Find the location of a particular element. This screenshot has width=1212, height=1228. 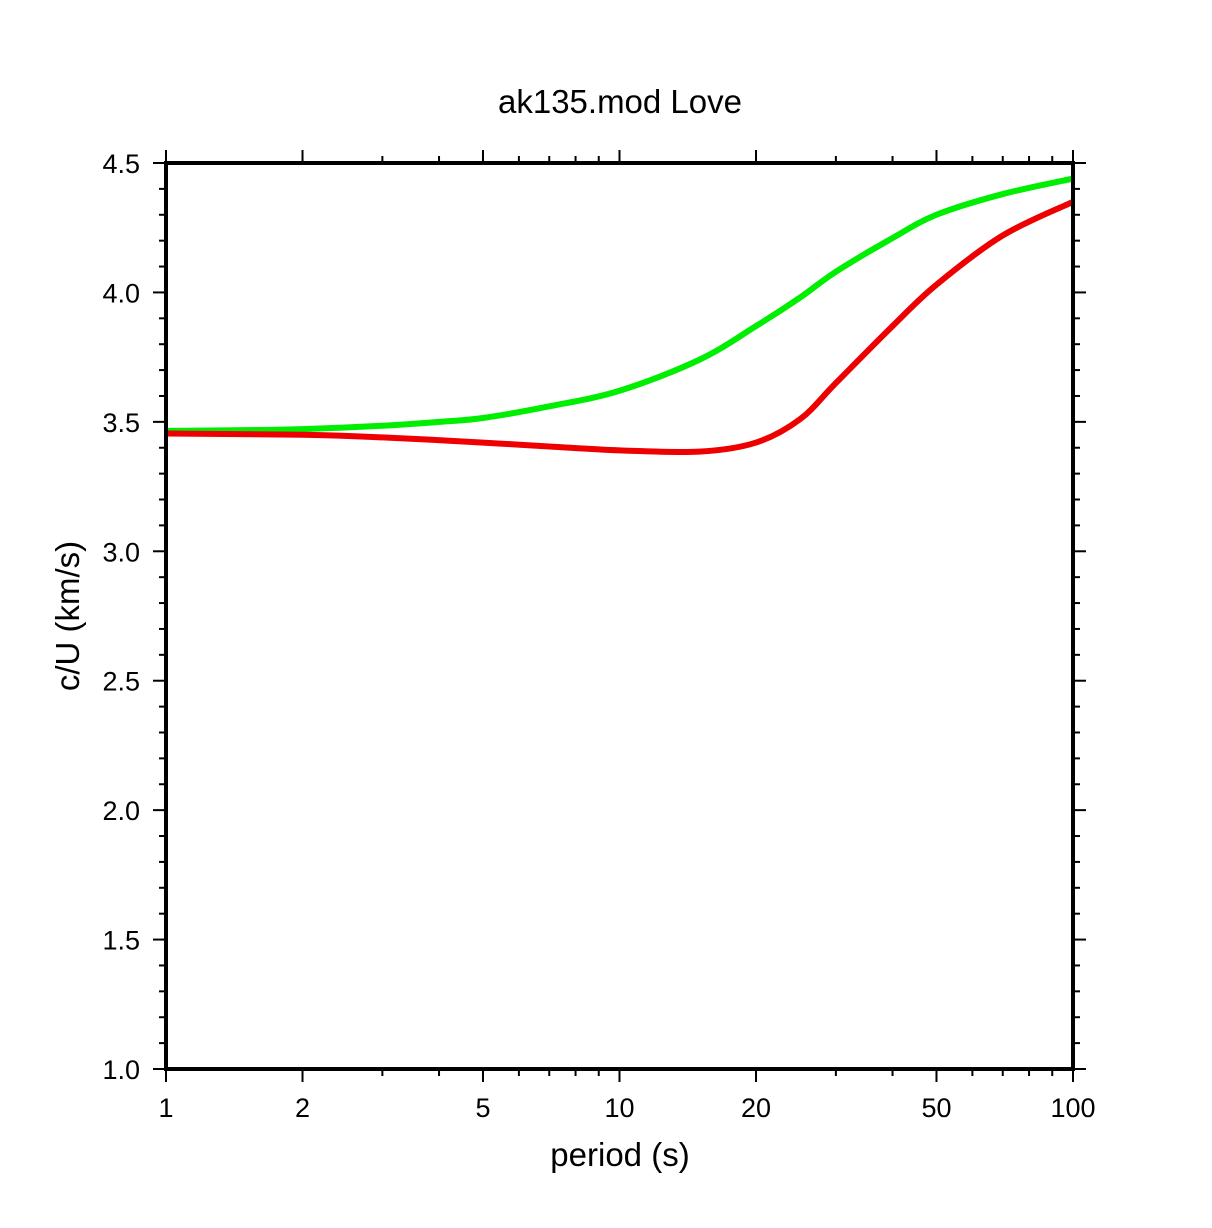

y-axis-label: c/U (km/s) is located at coordinates (67, 616).